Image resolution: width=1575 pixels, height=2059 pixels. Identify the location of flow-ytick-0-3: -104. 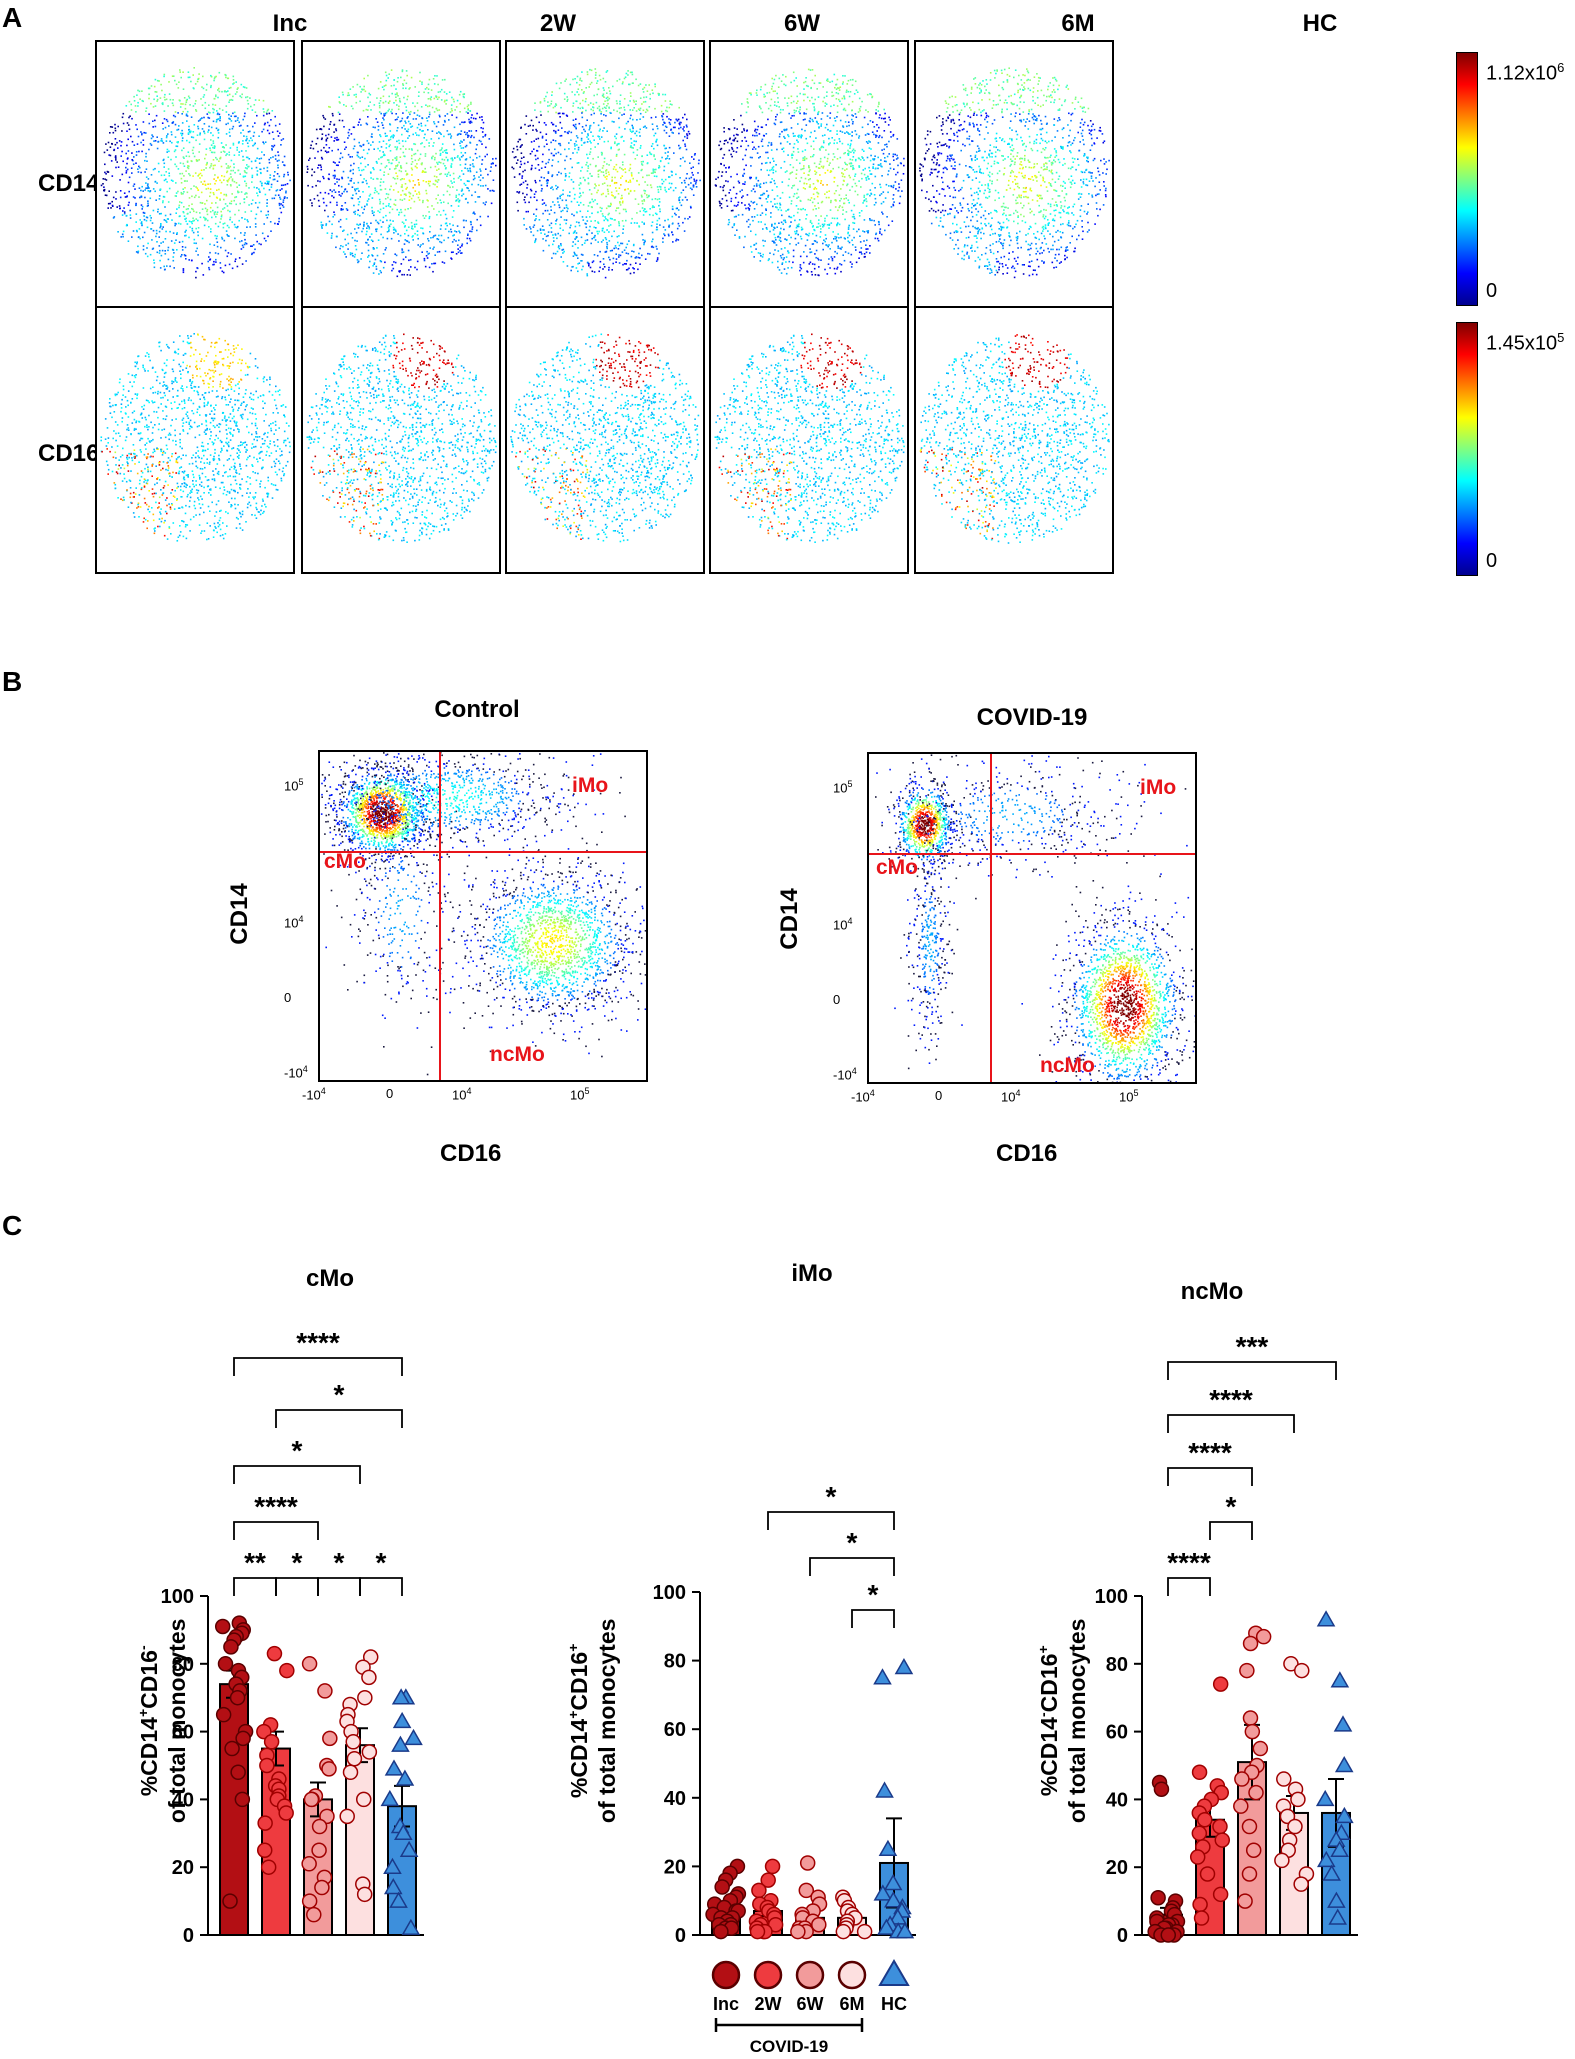
(296, 1072).